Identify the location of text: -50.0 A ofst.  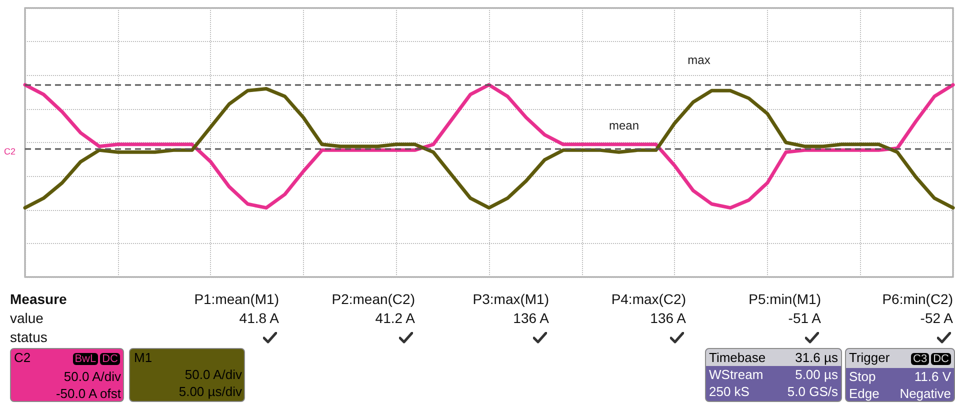
(88, 393).